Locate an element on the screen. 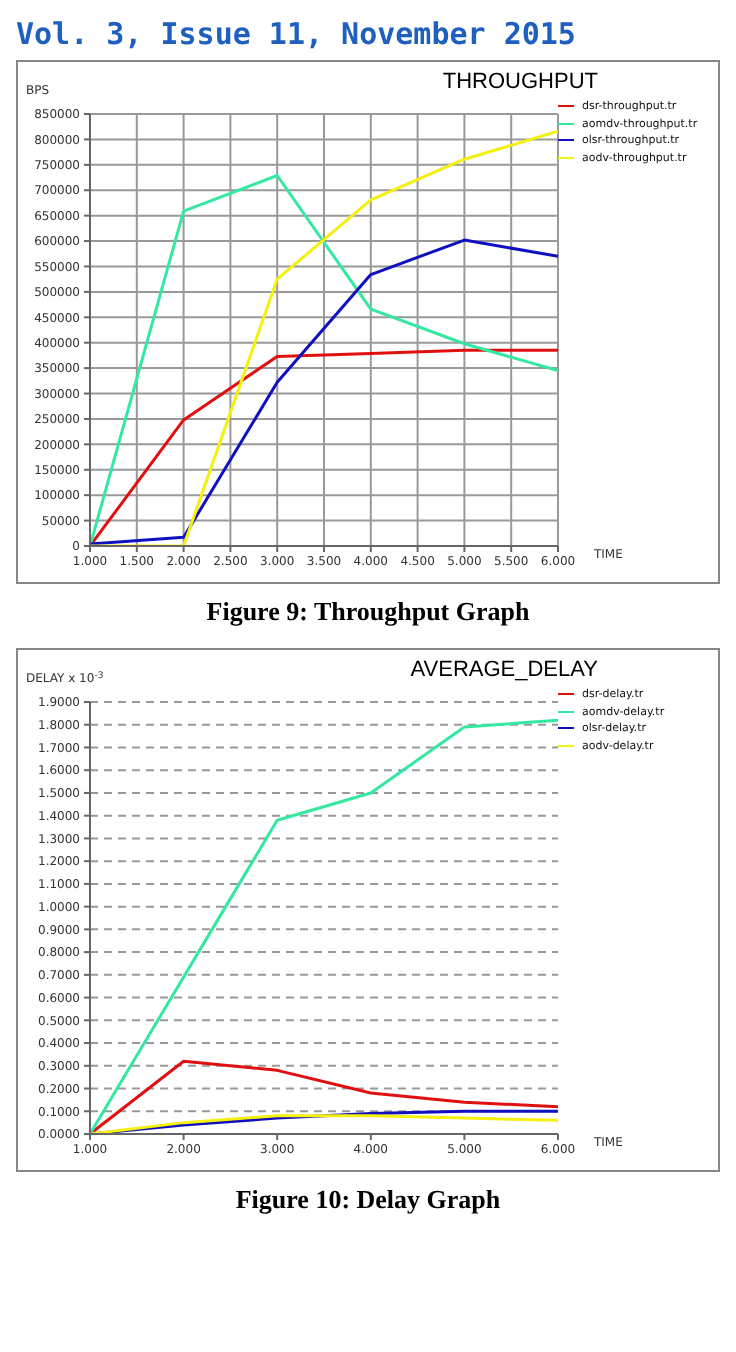  chart-title: THROUGHPUT is located at coordinates (520, 82).